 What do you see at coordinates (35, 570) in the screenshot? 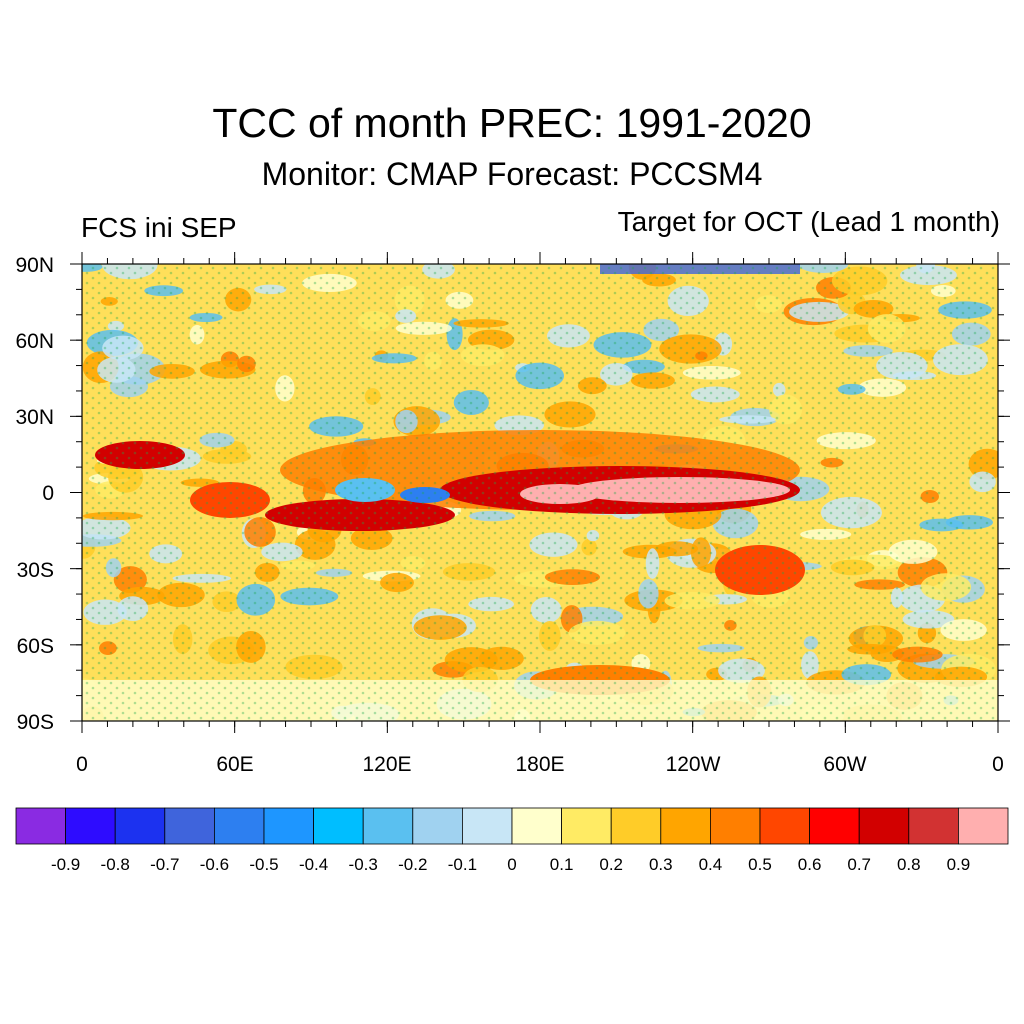
I see `lat-label: 30S` at bounding box center [35, 570].